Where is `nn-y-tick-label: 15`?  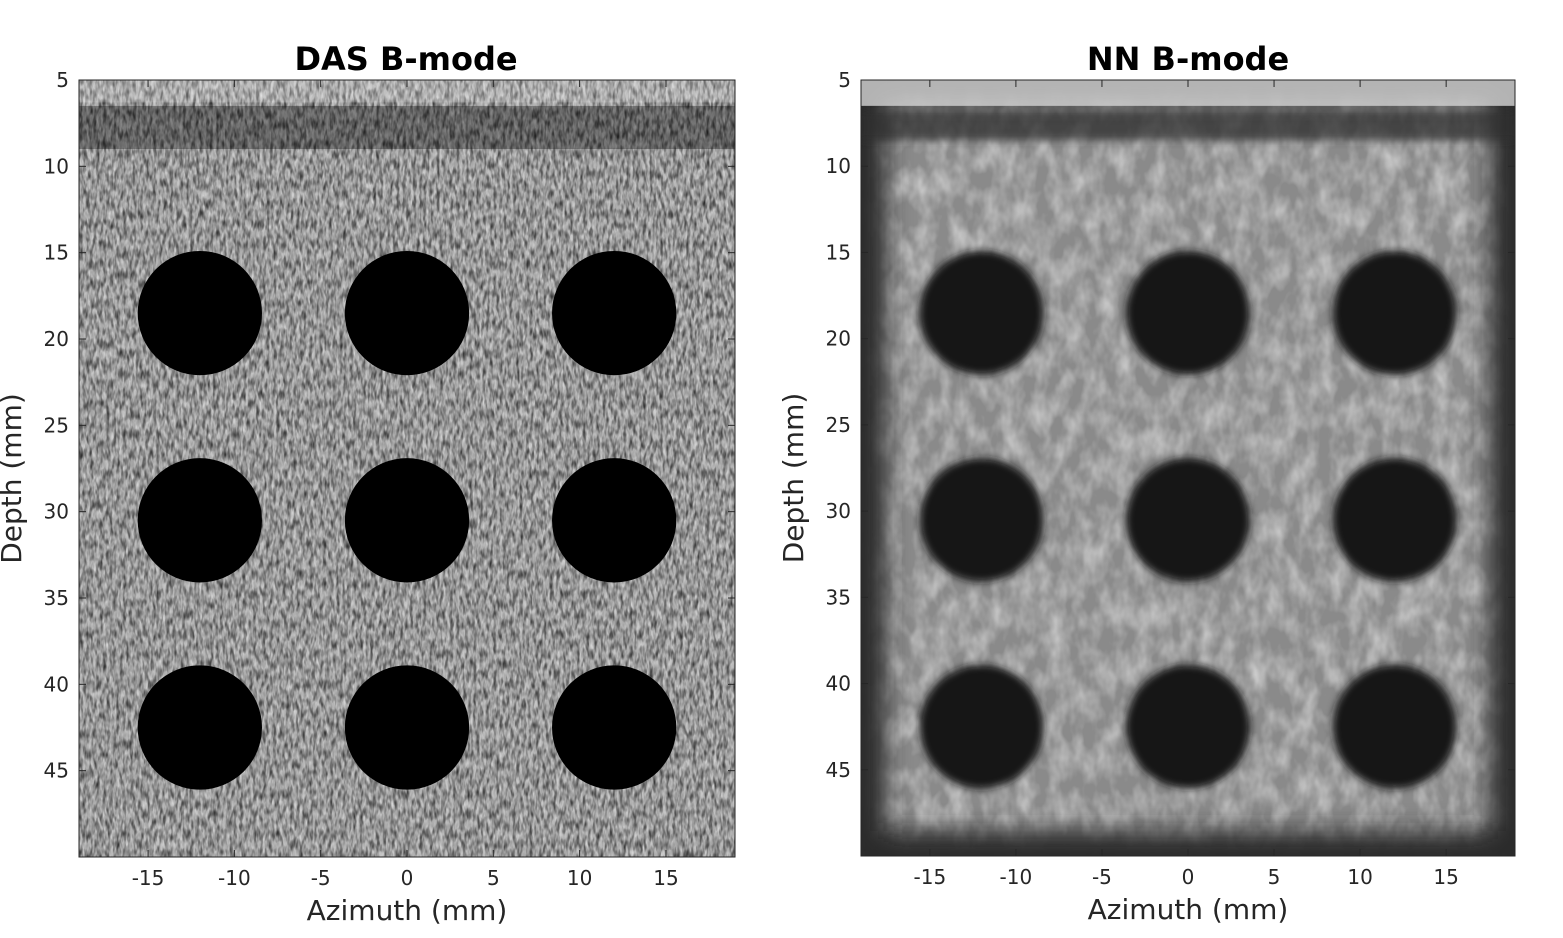
nn-y-tick-label: 15 is located at coordinates (838, 252).